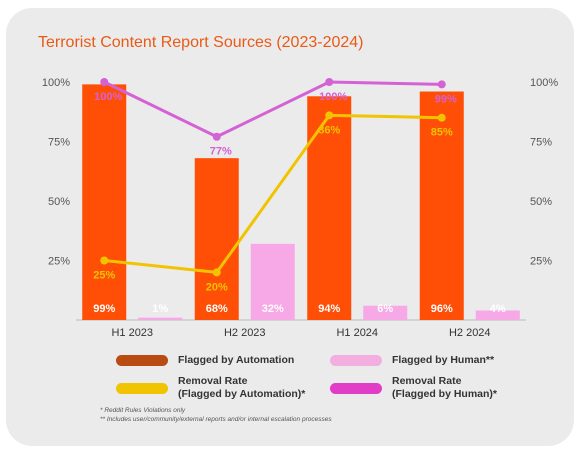 This screenshot has height=452, width=582. I want to click on legend-removal-automation-label: Removal Rate (Flagged by Automation)*, so click(242, 387).